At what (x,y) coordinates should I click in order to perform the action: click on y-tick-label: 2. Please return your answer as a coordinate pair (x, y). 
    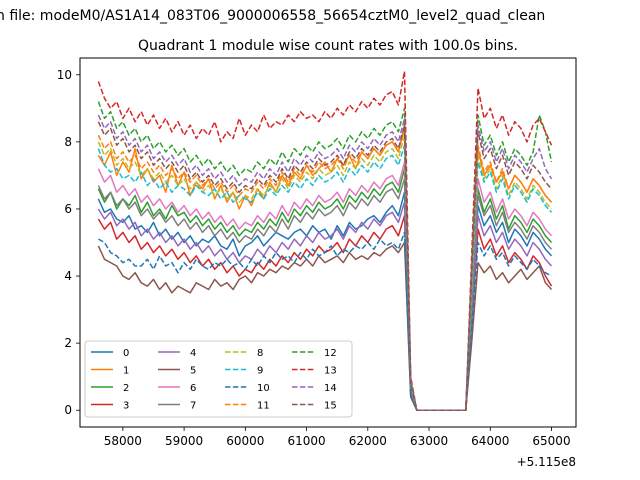
    Looking at the image, I should click on (68, 343).